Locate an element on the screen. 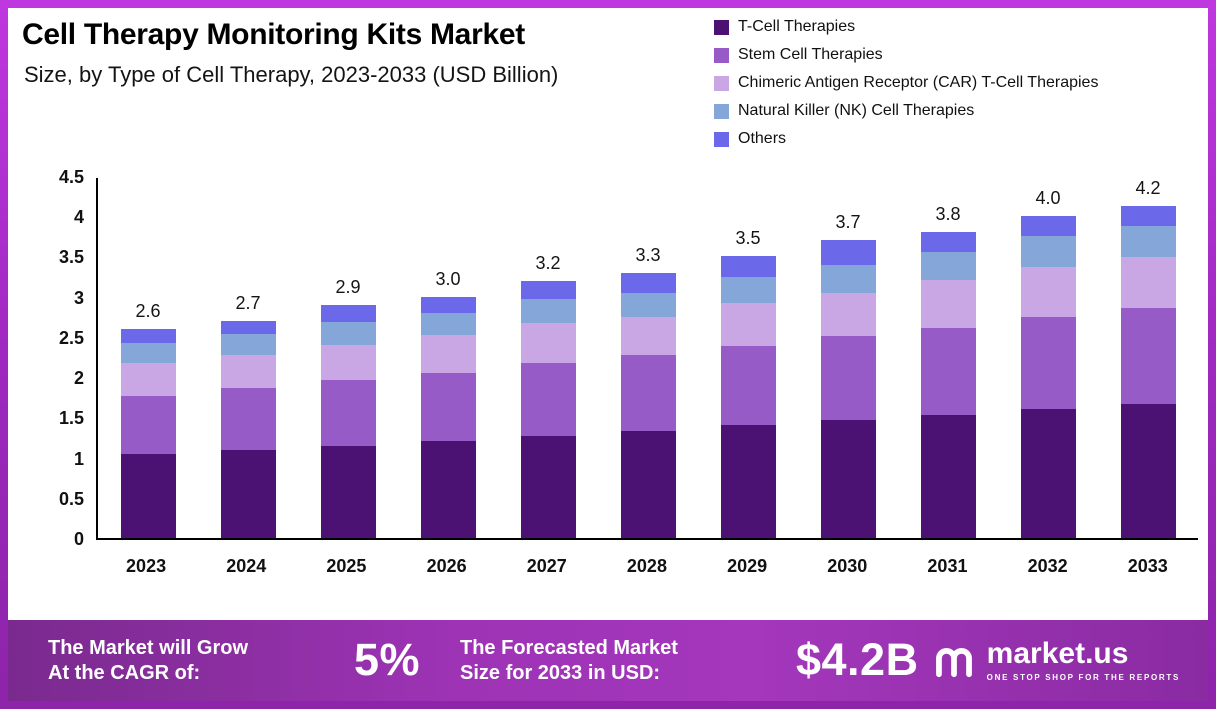 The height and width of the screenshot is (709, 1216). bar-total-label: 3.2 is located at coordinates (548, 262).